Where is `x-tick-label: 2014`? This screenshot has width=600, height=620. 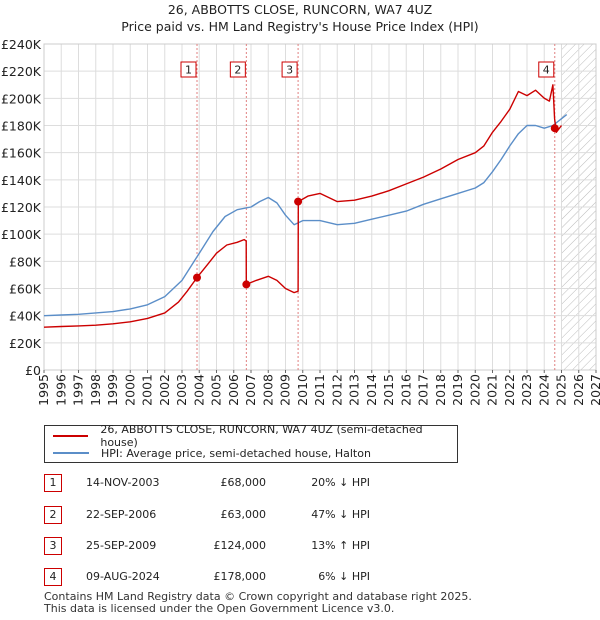
x-tick-label: 2014 is located at coordinates (371, 390).